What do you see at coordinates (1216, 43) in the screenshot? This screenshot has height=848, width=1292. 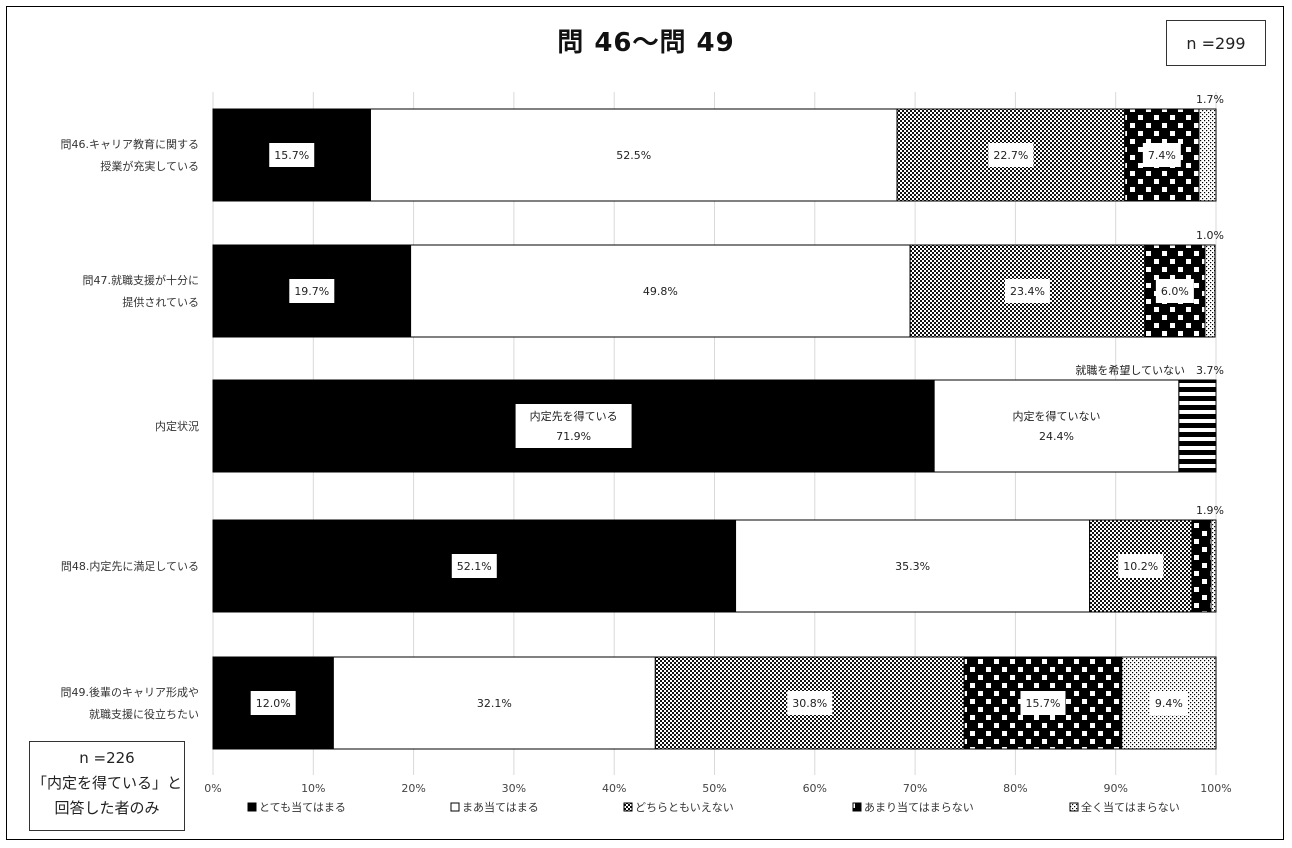 I see `sample-size-box: n =299` at bounding box center [1216, 43].